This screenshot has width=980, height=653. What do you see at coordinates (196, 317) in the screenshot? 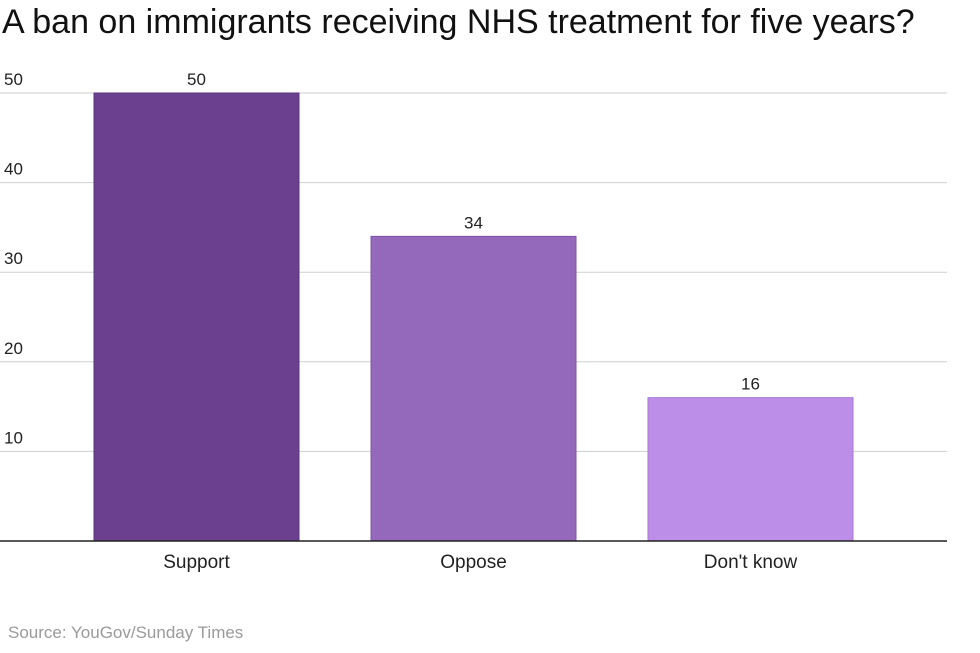
I see `bar-support` at bounding box center [196, 317].